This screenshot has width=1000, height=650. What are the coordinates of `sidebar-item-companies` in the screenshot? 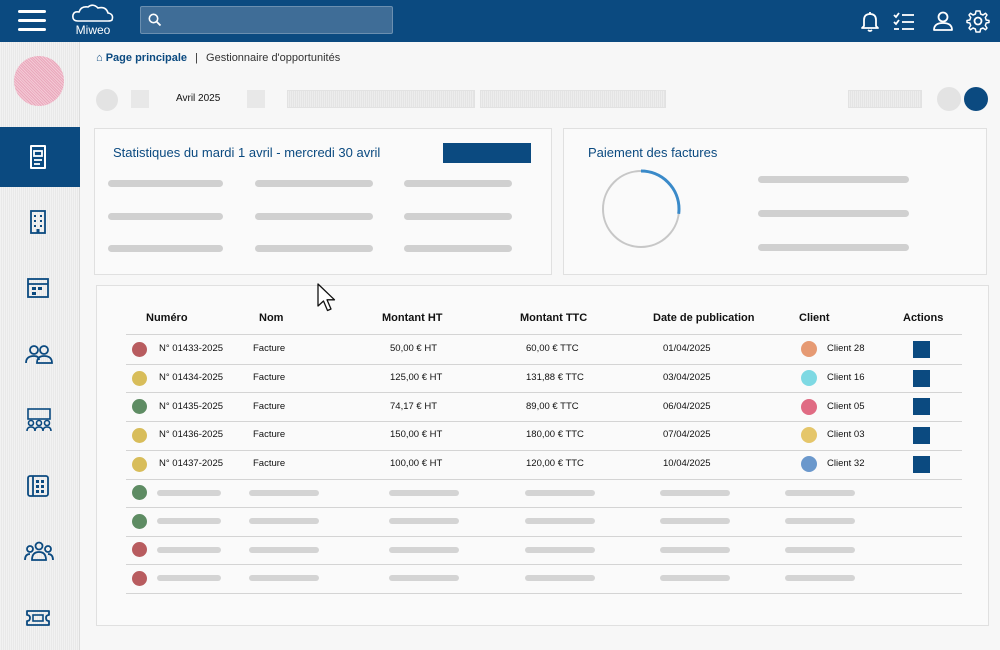 It's located at (40, 222).